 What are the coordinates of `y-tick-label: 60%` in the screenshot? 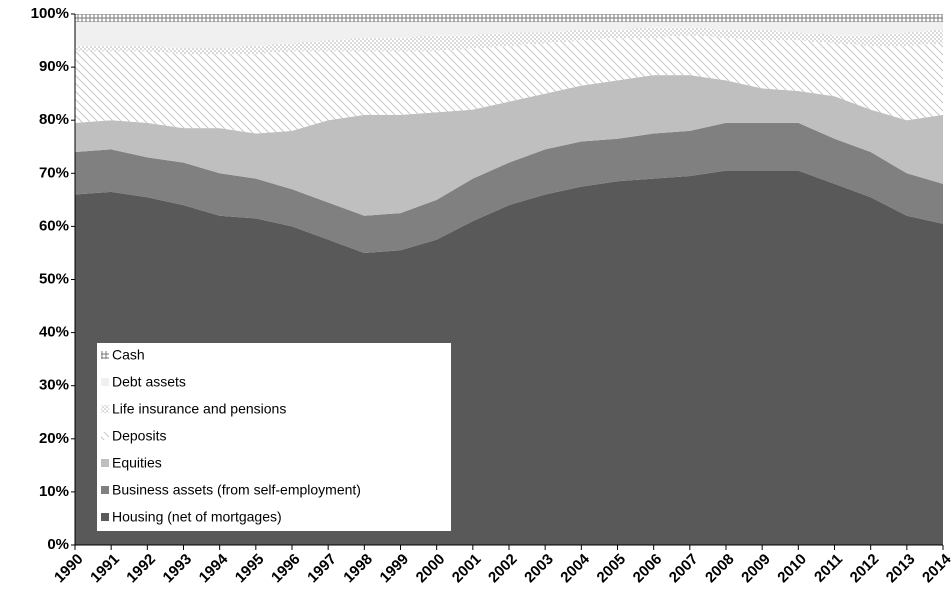 It's located at (54, 225).